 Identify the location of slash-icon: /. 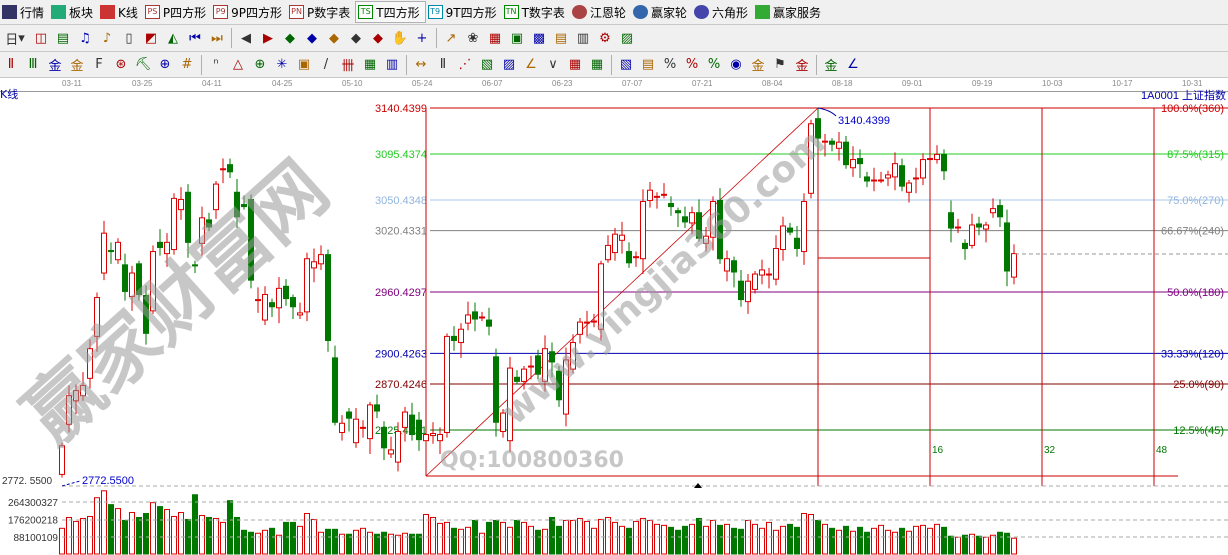
(326, 64).